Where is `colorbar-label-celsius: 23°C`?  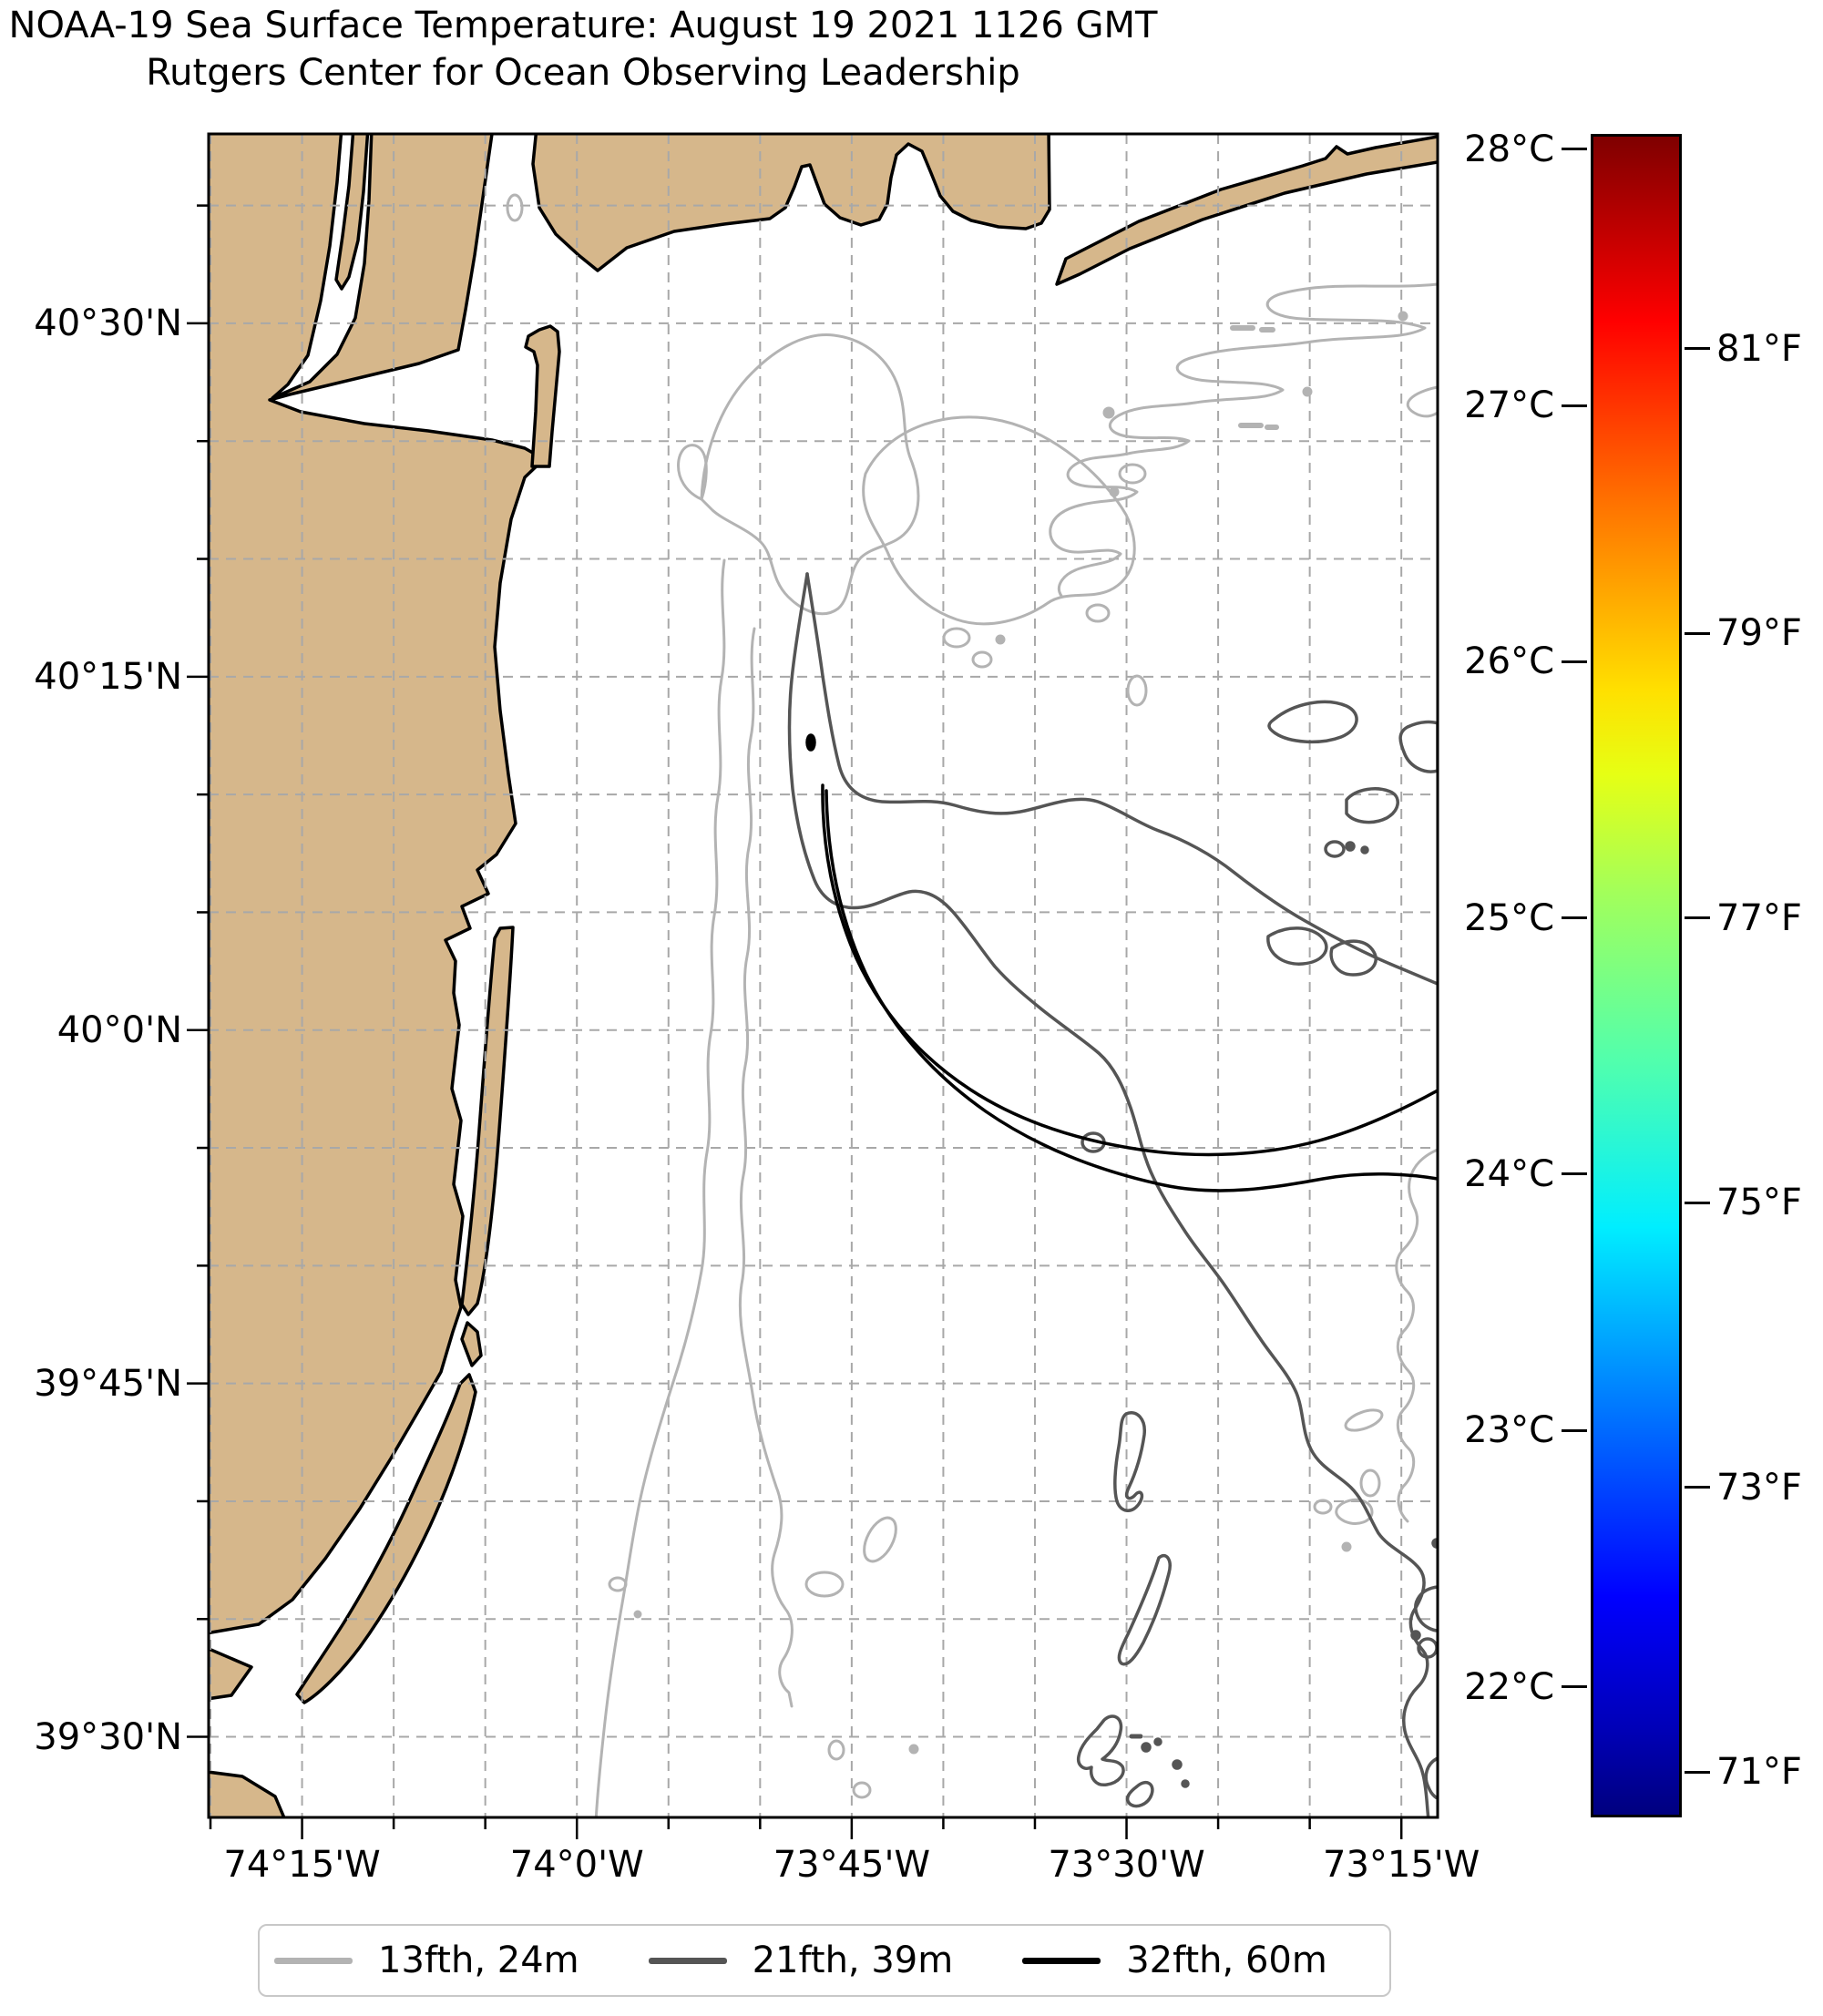
colorbar-label-celsius: 23°C is located at coordinates (1509, 1430).